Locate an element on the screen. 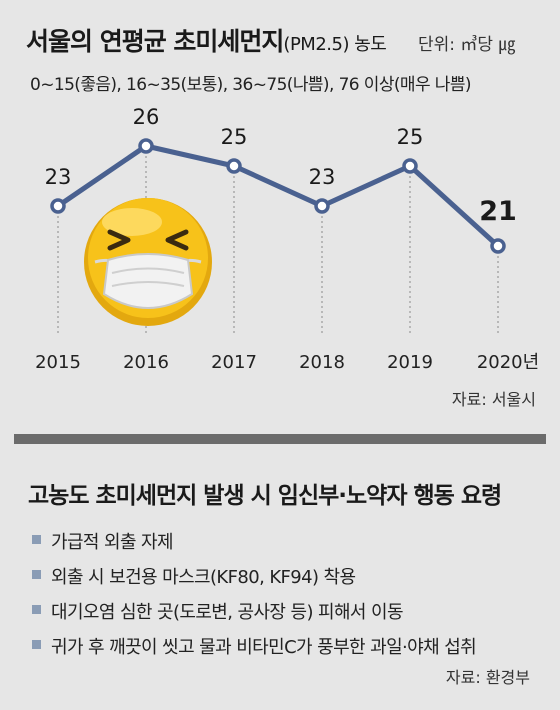 This screenshot has width=560, height=710. tips-title: 고농도 초미세먼지 발생 시 임신부·노약자 행동 요령 is located at coordinates (265, 496).